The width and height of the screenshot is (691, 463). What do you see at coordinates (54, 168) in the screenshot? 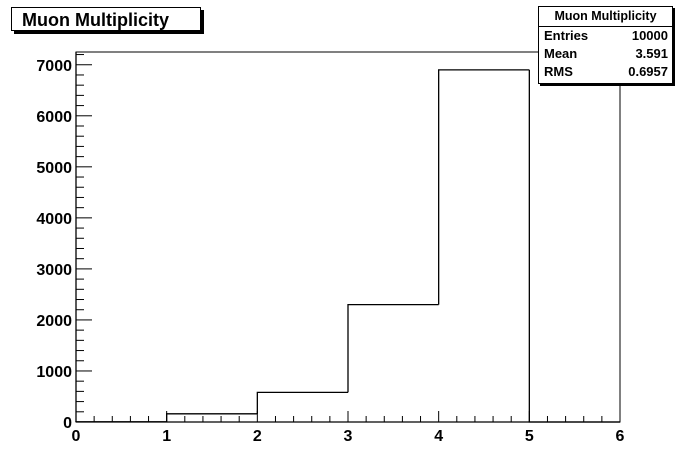
I see `y-tick-label: 5000` at bounding box center [54, 168].